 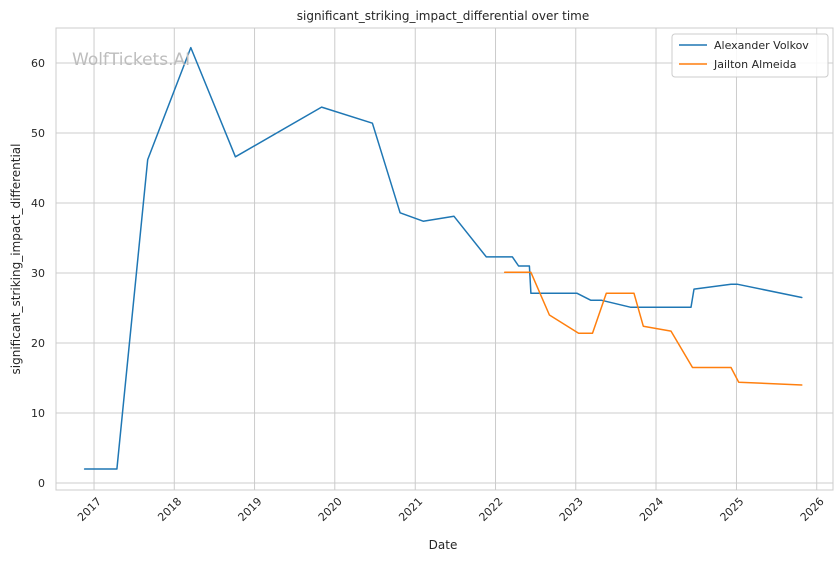 What do you see at coordinates (732, 509) in the screenshot?
I see `x-tick-label: 2025` at bounding box center [732, 509].